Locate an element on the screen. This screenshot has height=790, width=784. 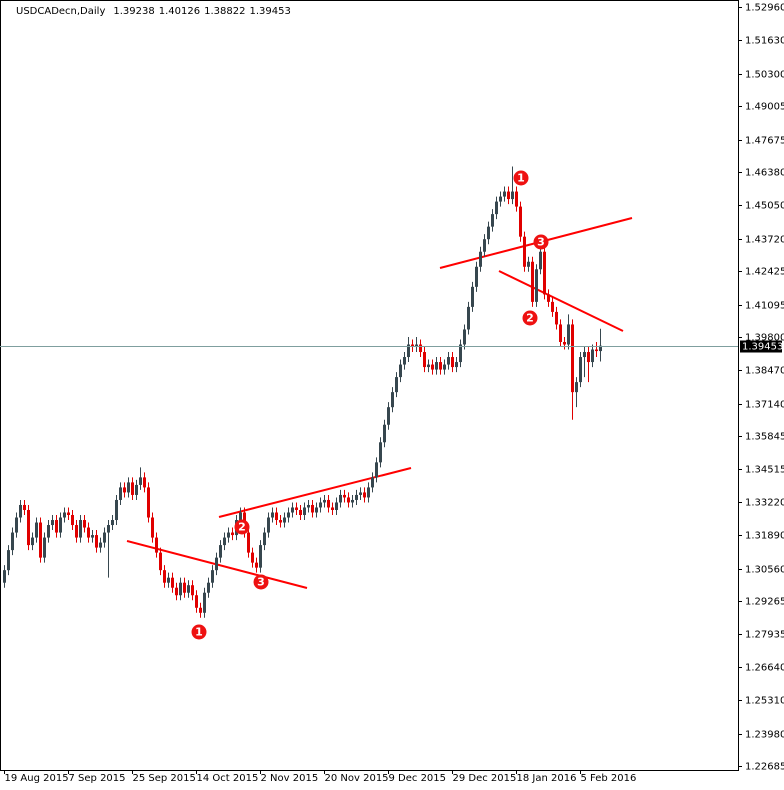
y-tick-label: 1.31890 is located at coordinates (764, 536).